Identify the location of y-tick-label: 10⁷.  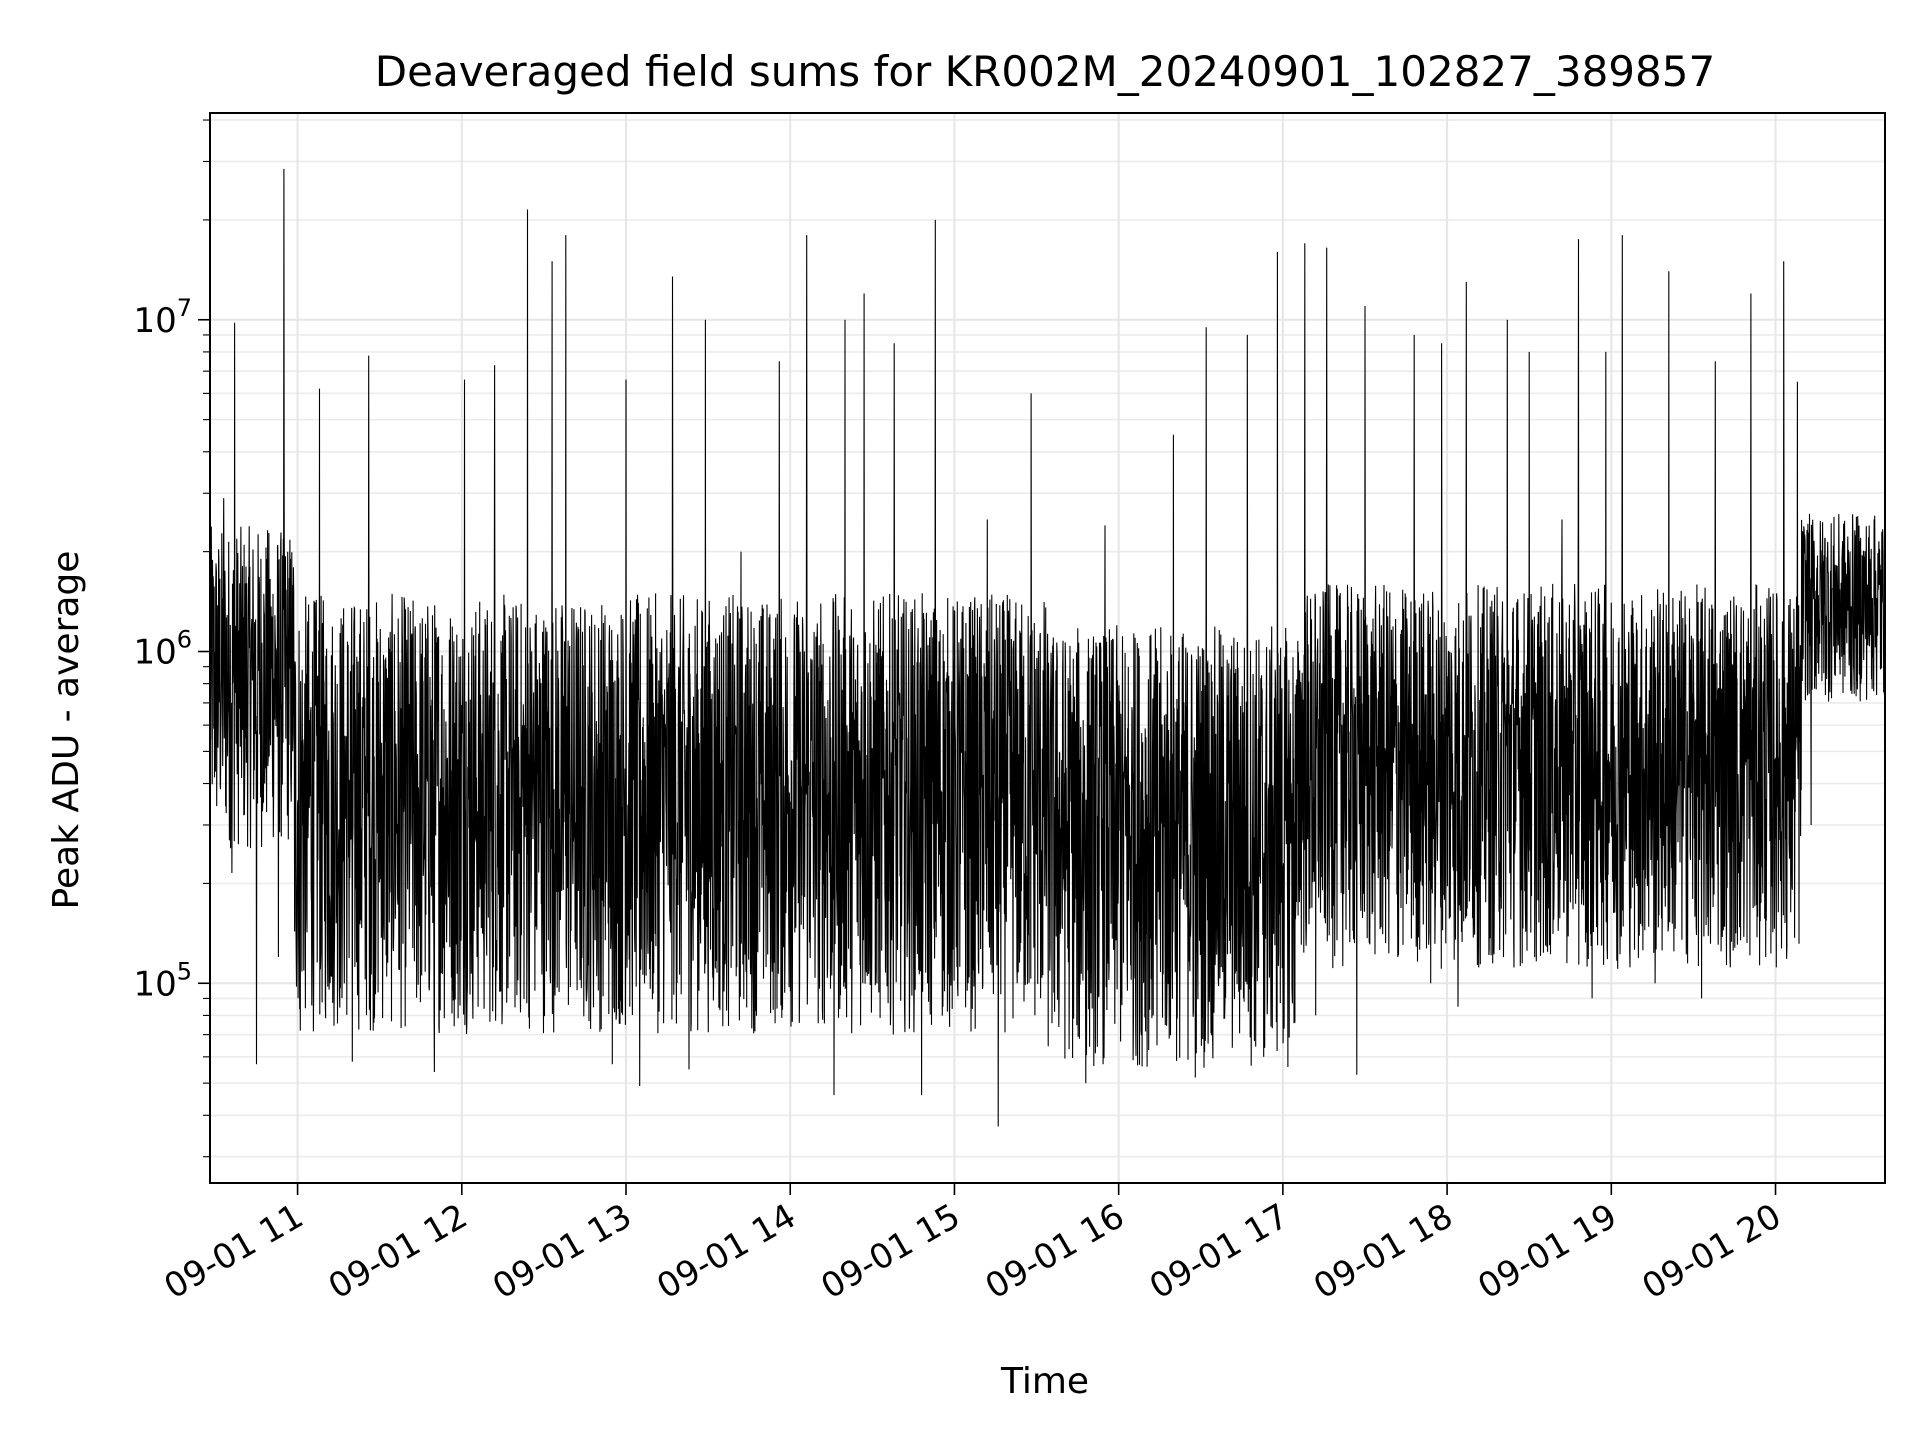
(162, 317).